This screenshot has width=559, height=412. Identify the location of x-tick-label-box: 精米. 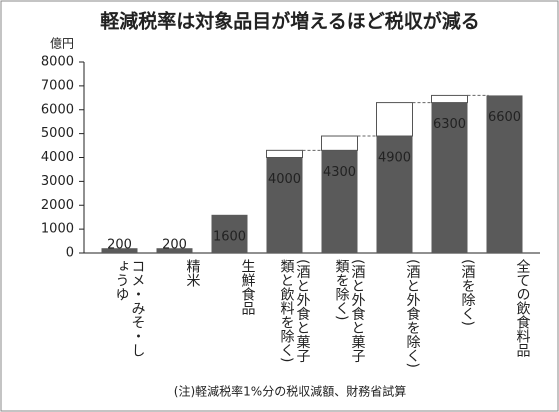
(192, 273).